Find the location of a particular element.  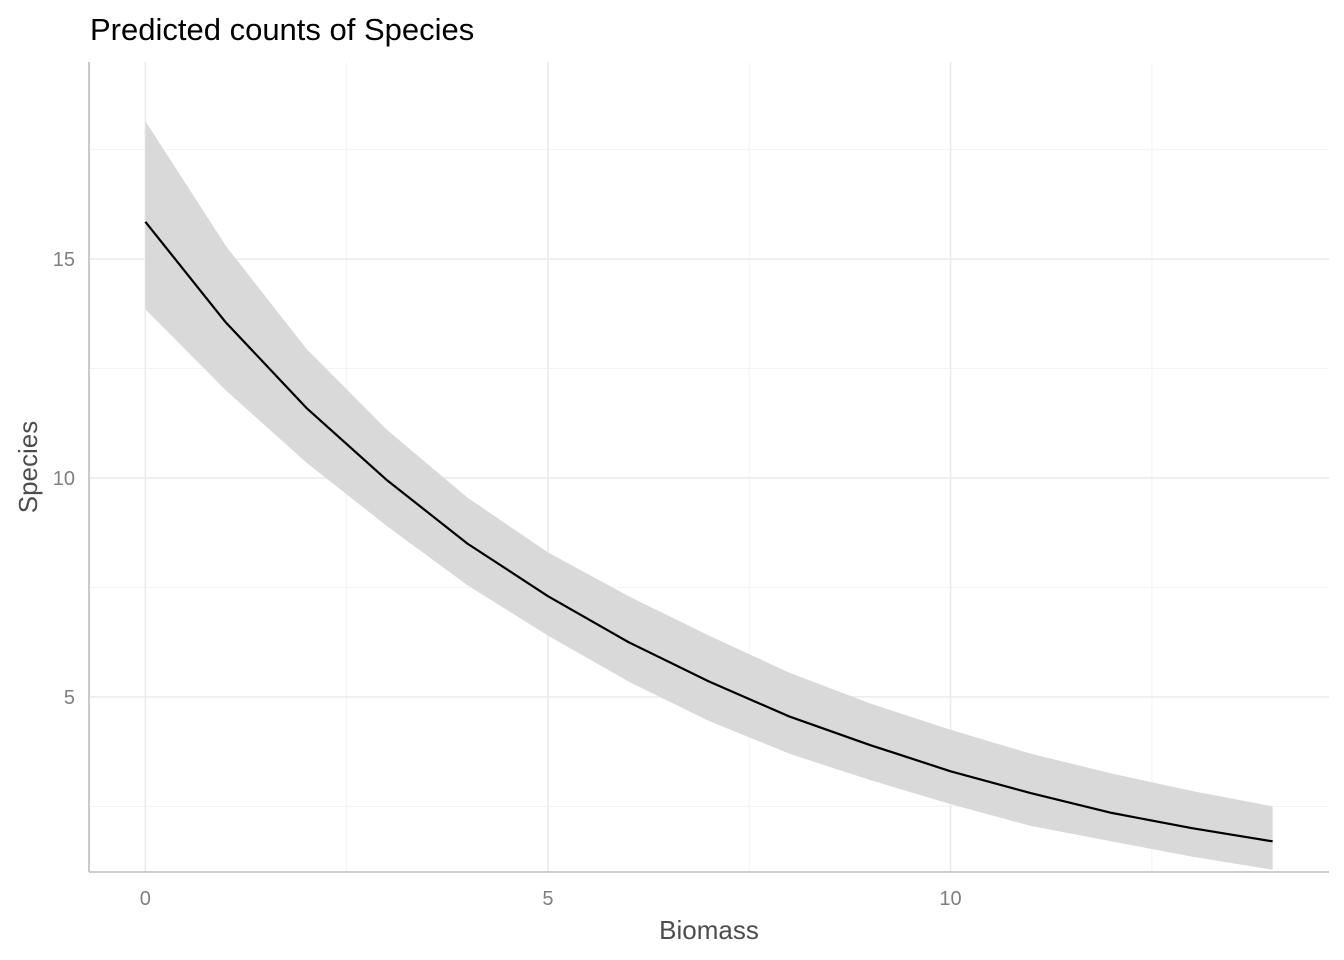

chart-title: Predicted counts of Species is located at coordinates (282, 29).